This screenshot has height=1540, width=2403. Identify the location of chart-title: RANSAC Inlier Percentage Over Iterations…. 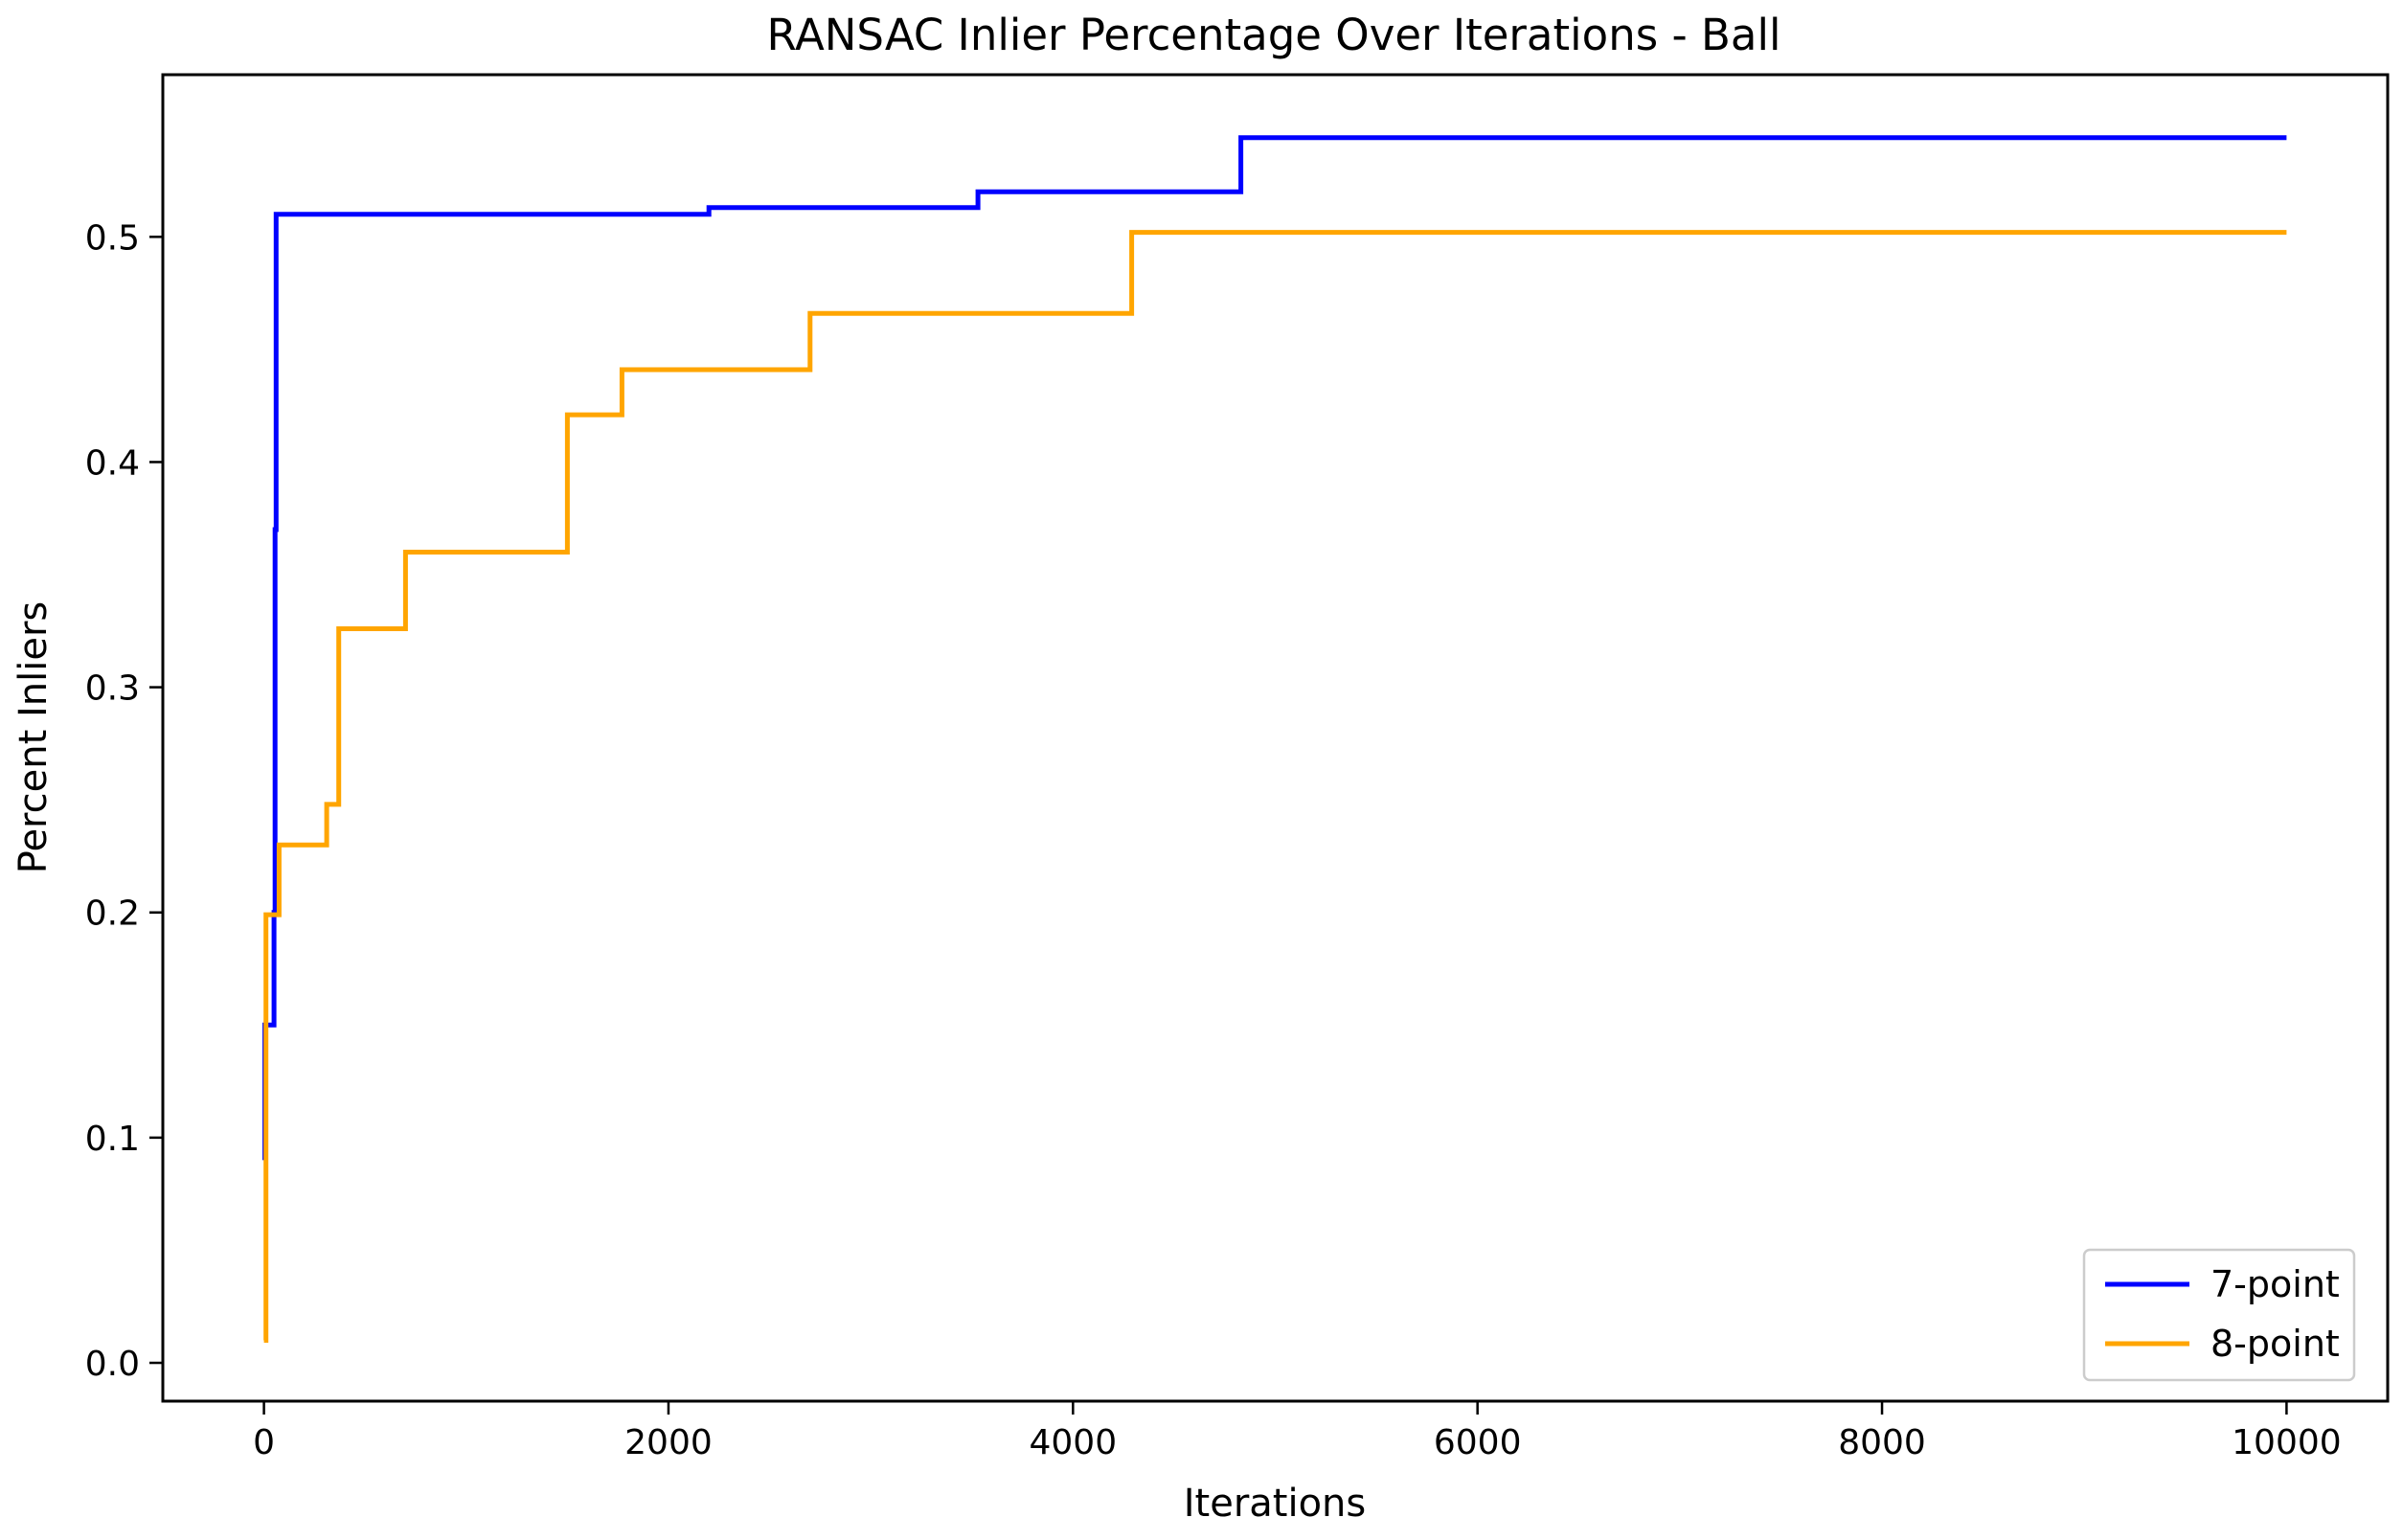
(1274, 35).